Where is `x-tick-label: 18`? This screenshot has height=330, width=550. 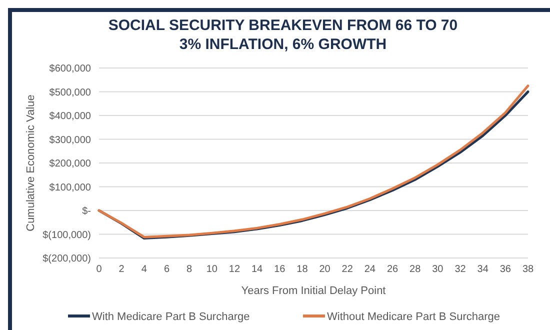 x-tick-label: 18 is located at coordinates (302, 269).